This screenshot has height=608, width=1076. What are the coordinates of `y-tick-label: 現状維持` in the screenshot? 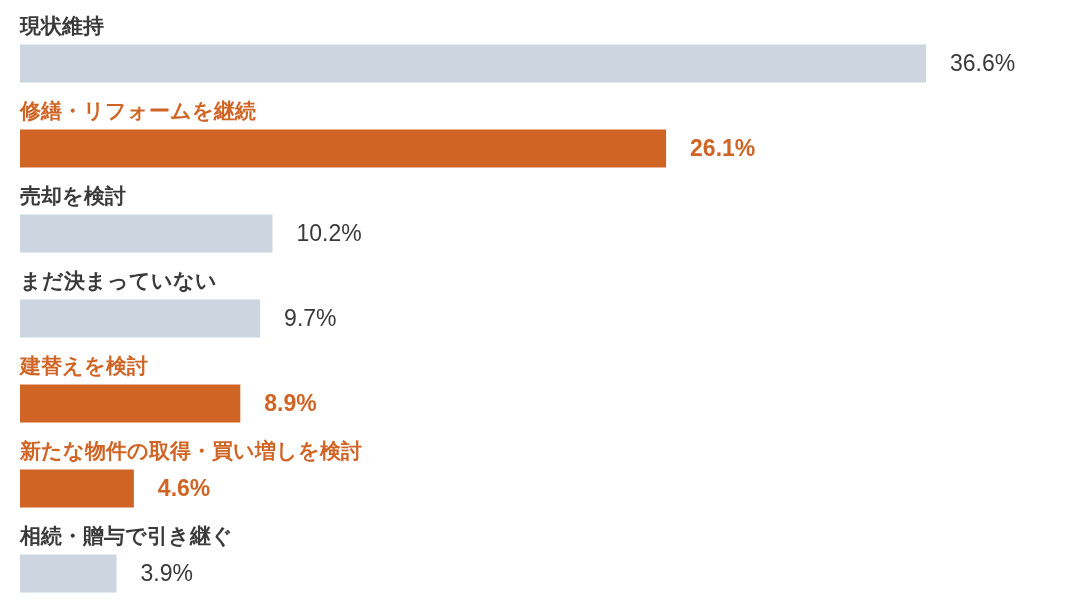 It's located at (61, 25).